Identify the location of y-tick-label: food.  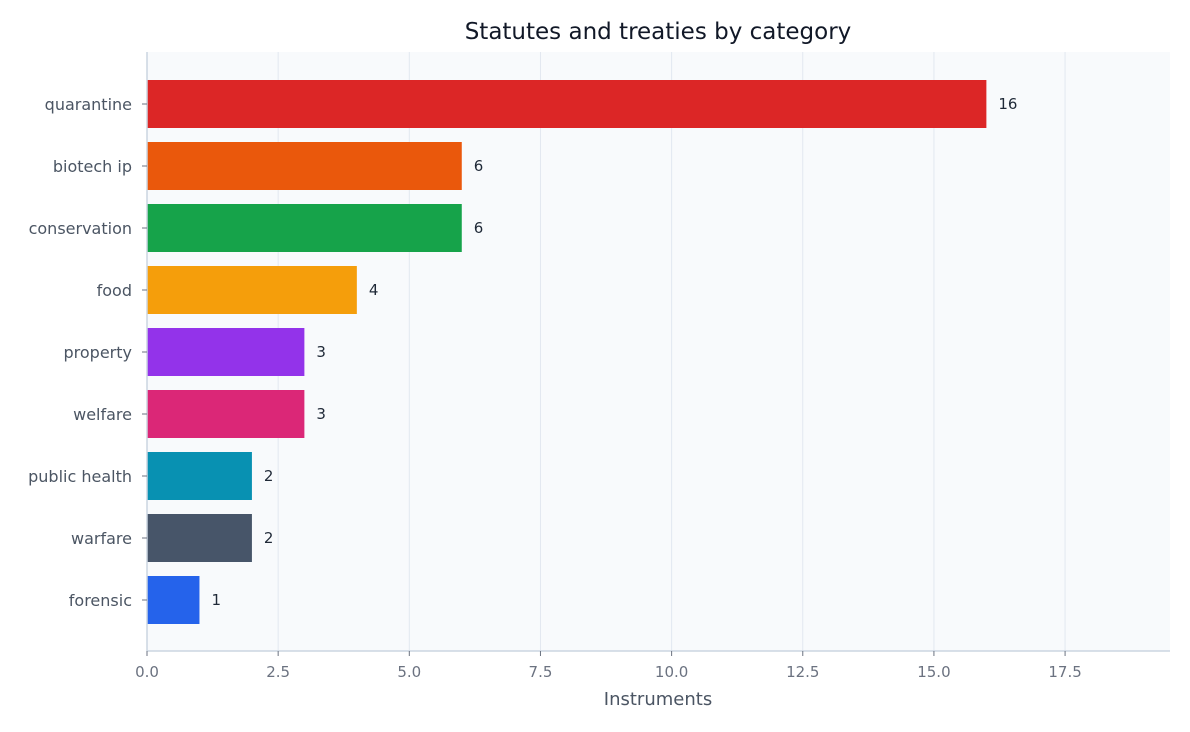
(114, 290).